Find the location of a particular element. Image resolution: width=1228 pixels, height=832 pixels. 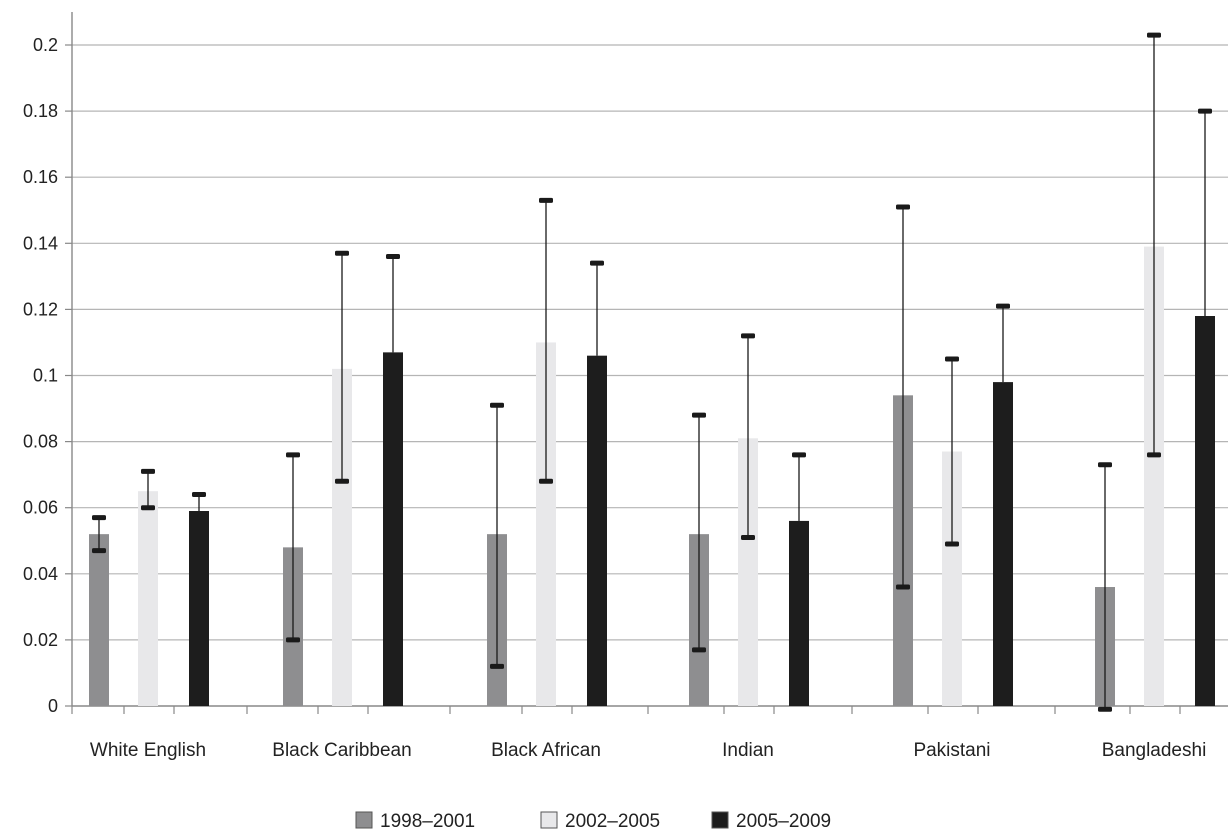

y-tick-label: 0.12 is located at coordinates (40, 309).